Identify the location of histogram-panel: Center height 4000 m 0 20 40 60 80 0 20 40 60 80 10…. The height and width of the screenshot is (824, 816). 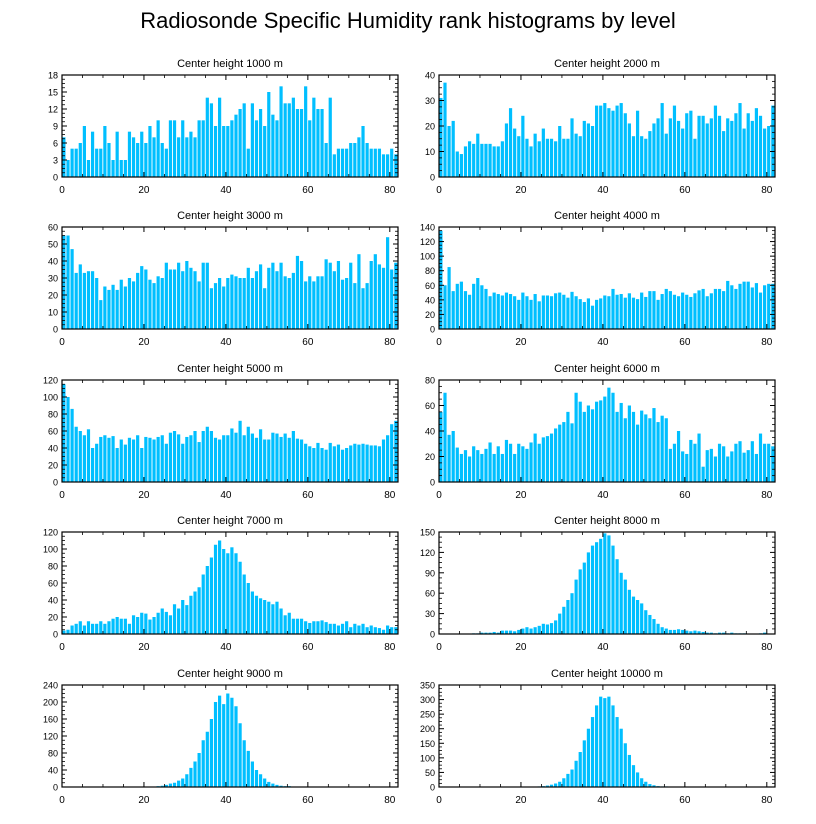
(598, 279).